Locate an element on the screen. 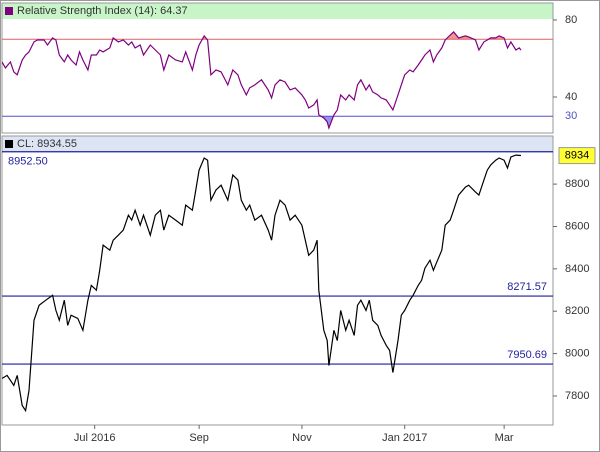 This screenshot has width=600, height=452. price-icon is located at coordinates (9, 144).